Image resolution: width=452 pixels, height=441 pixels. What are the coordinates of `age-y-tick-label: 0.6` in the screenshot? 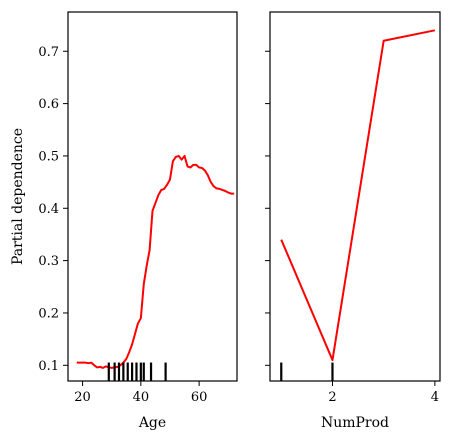 It's located at (48, 104).